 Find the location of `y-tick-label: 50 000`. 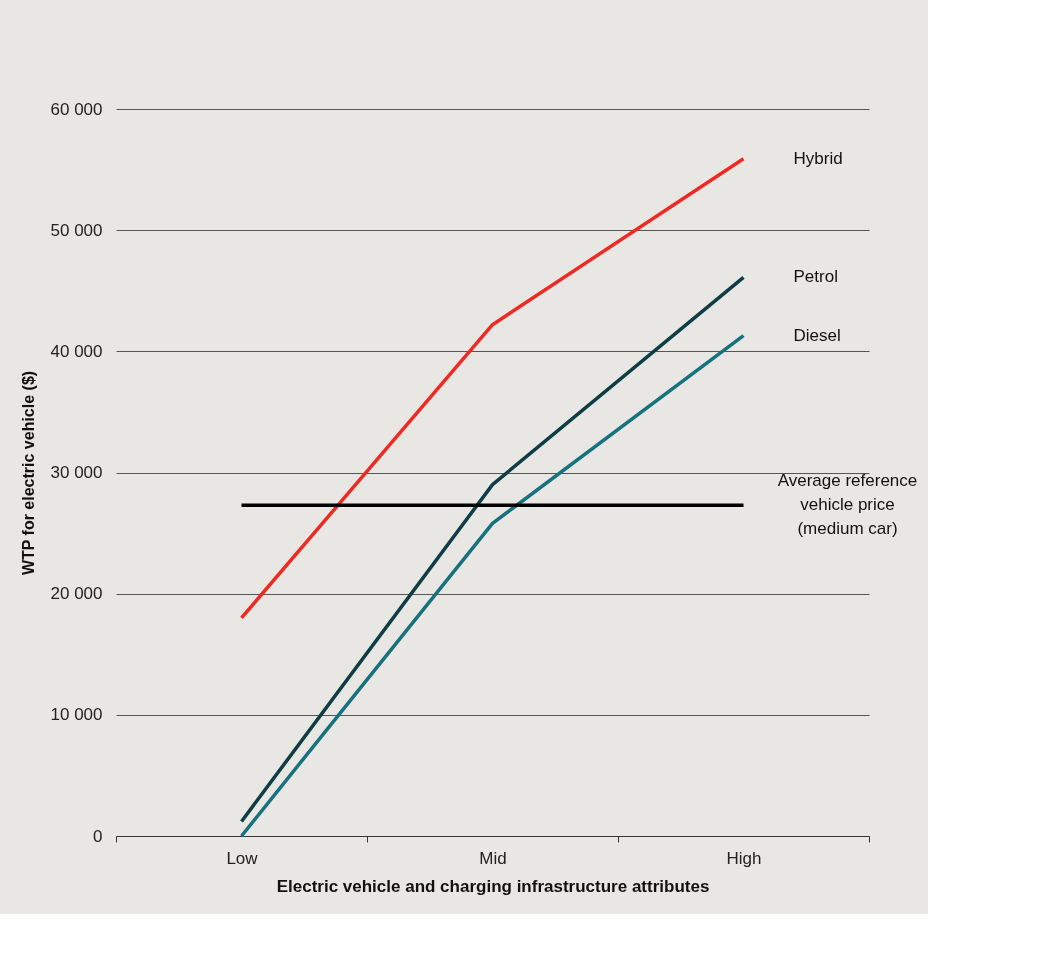

y-tick-label: 50 000 is located at coordinates (76, 230).